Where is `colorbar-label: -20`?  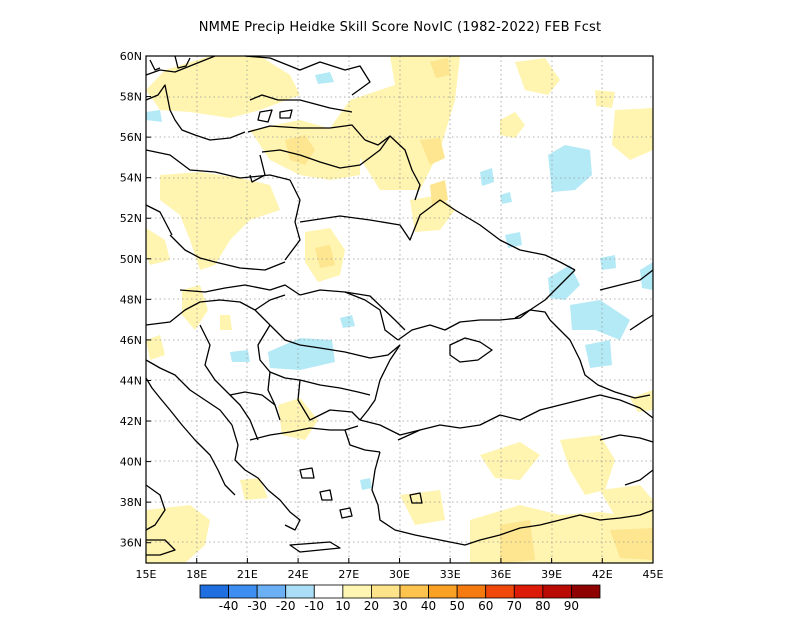 colorbar-label: -20 is located at coordinates (286, 606).